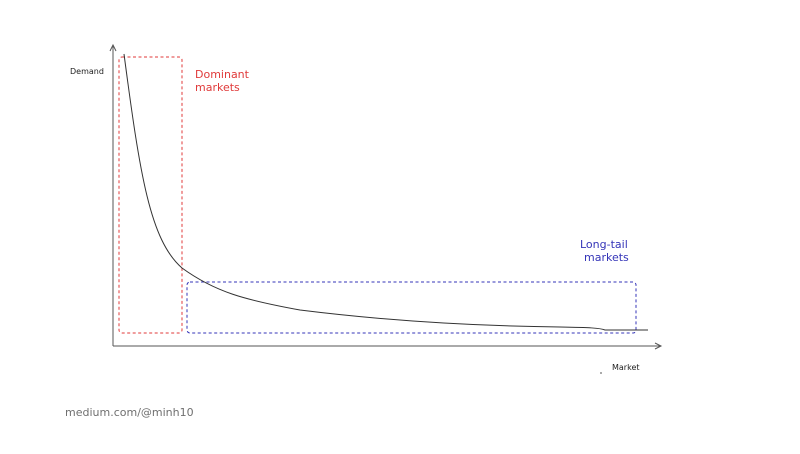 This screenshot has width=800, height=454. What do you see at coordinates (606, 257) in the screenshot?
I see `long-tail-markets-label-line2: markets` at bounding box center [606, 257].